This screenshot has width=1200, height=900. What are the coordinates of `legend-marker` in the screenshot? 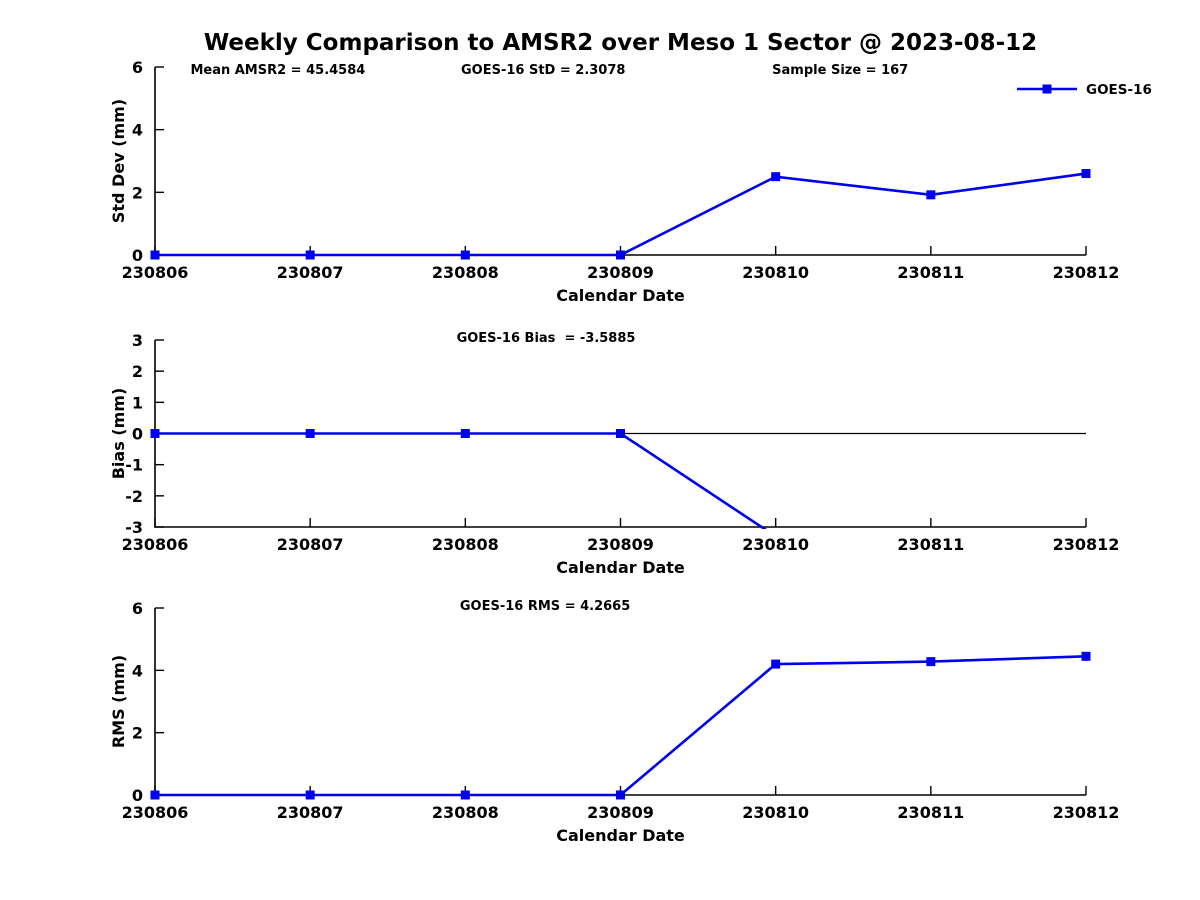 It's located at (1047, 89).